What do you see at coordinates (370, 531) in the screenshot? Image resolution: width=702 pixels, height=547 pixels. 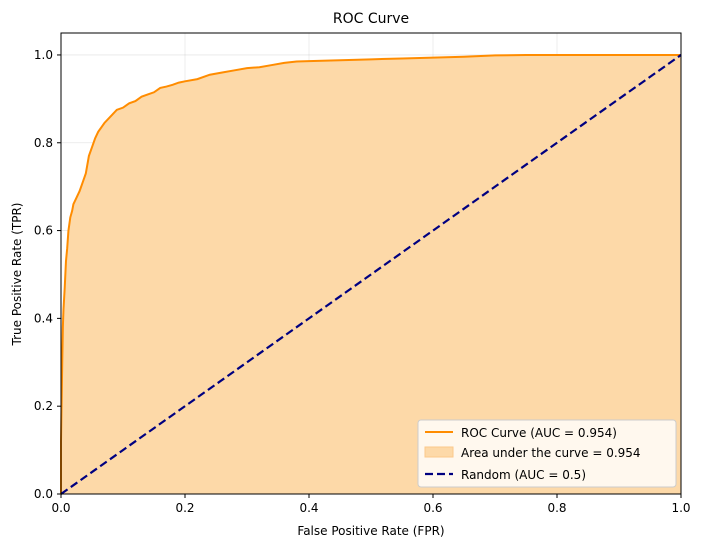 I see `x-axis-label: False Positive Rate (FPR)` at bounding box center [370, 531].